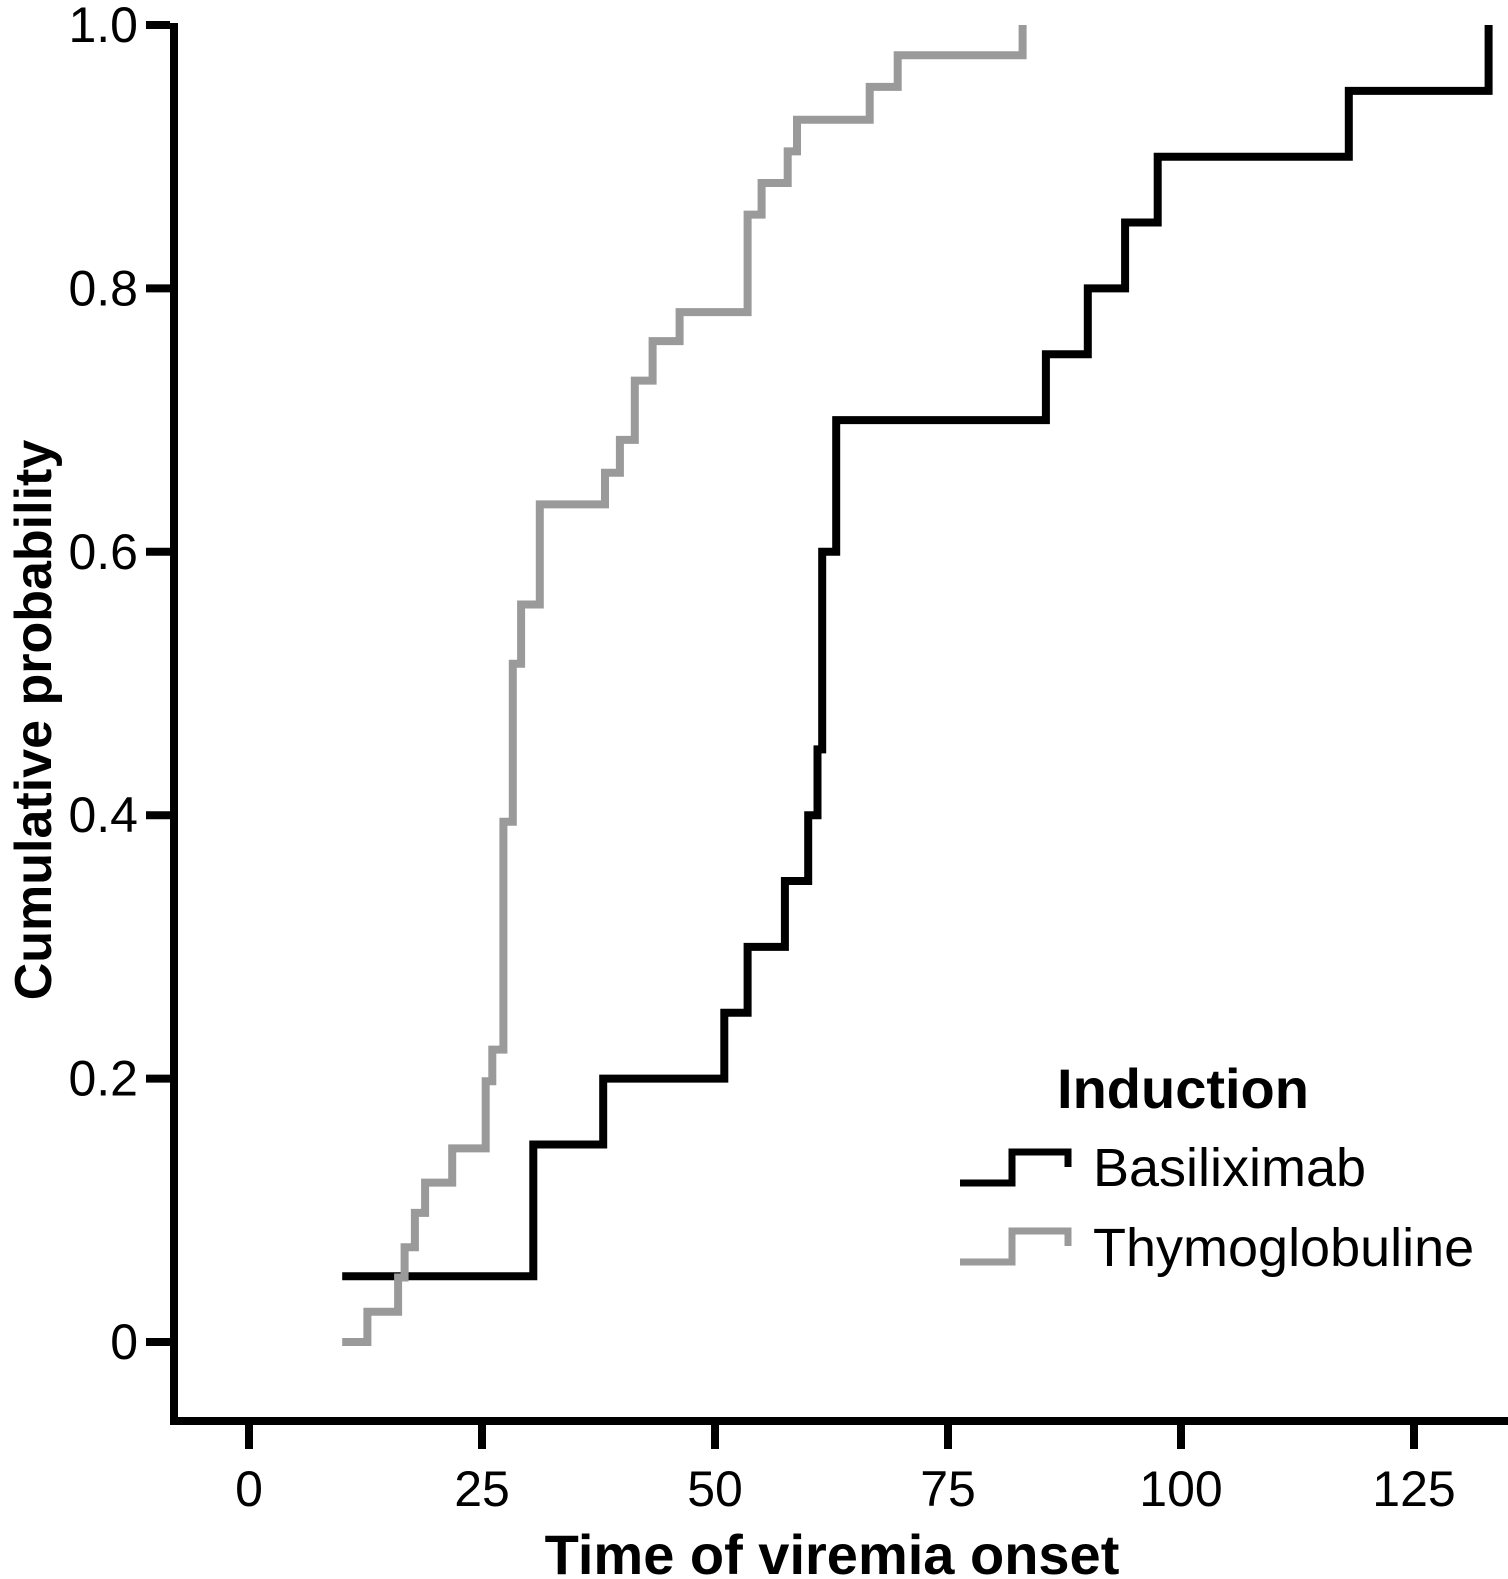 This screenshot has height=1579, width=1508. I want to click on legend-title: Induction, so click(1183, 1088).